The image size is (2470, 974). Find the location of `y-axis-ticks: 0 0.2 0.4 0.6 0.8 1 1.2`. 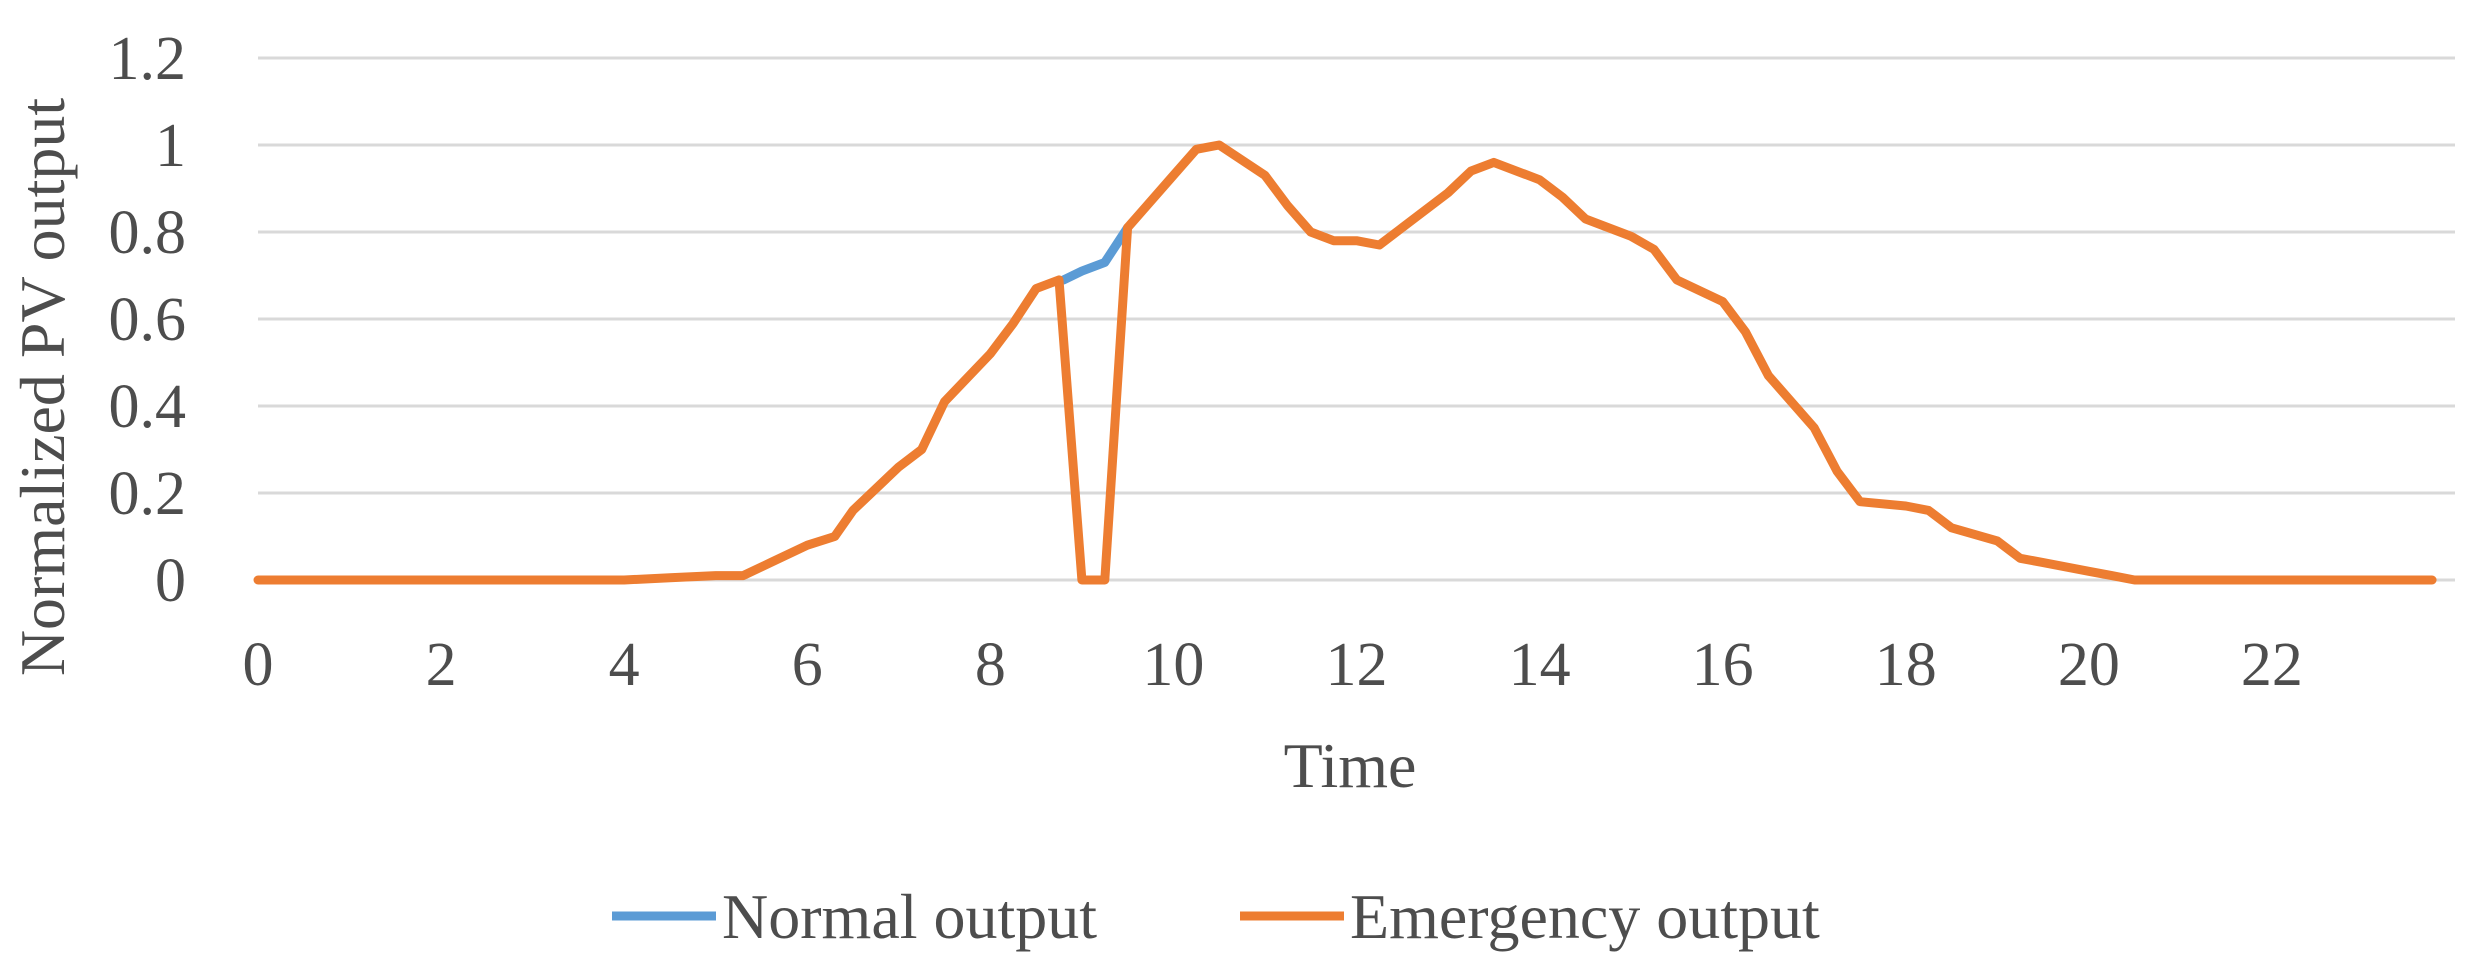

y-axis-ticks: 0 0.2 0.4 0.6 0.8 1 1.2 is located at coordinates (148, 320).